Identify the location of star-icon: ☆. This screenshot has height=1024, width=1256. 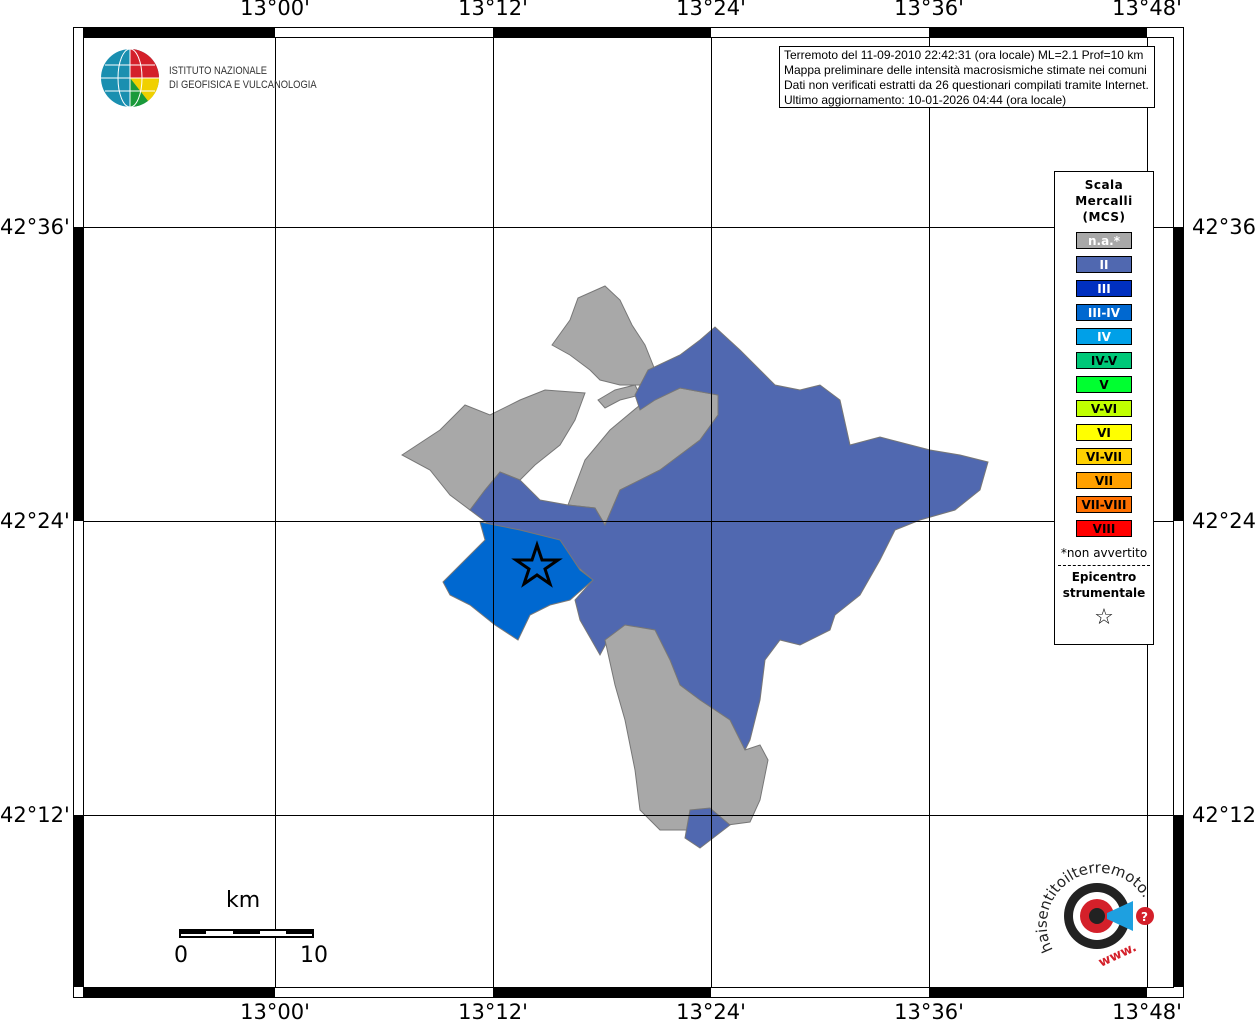
(1104, 617).